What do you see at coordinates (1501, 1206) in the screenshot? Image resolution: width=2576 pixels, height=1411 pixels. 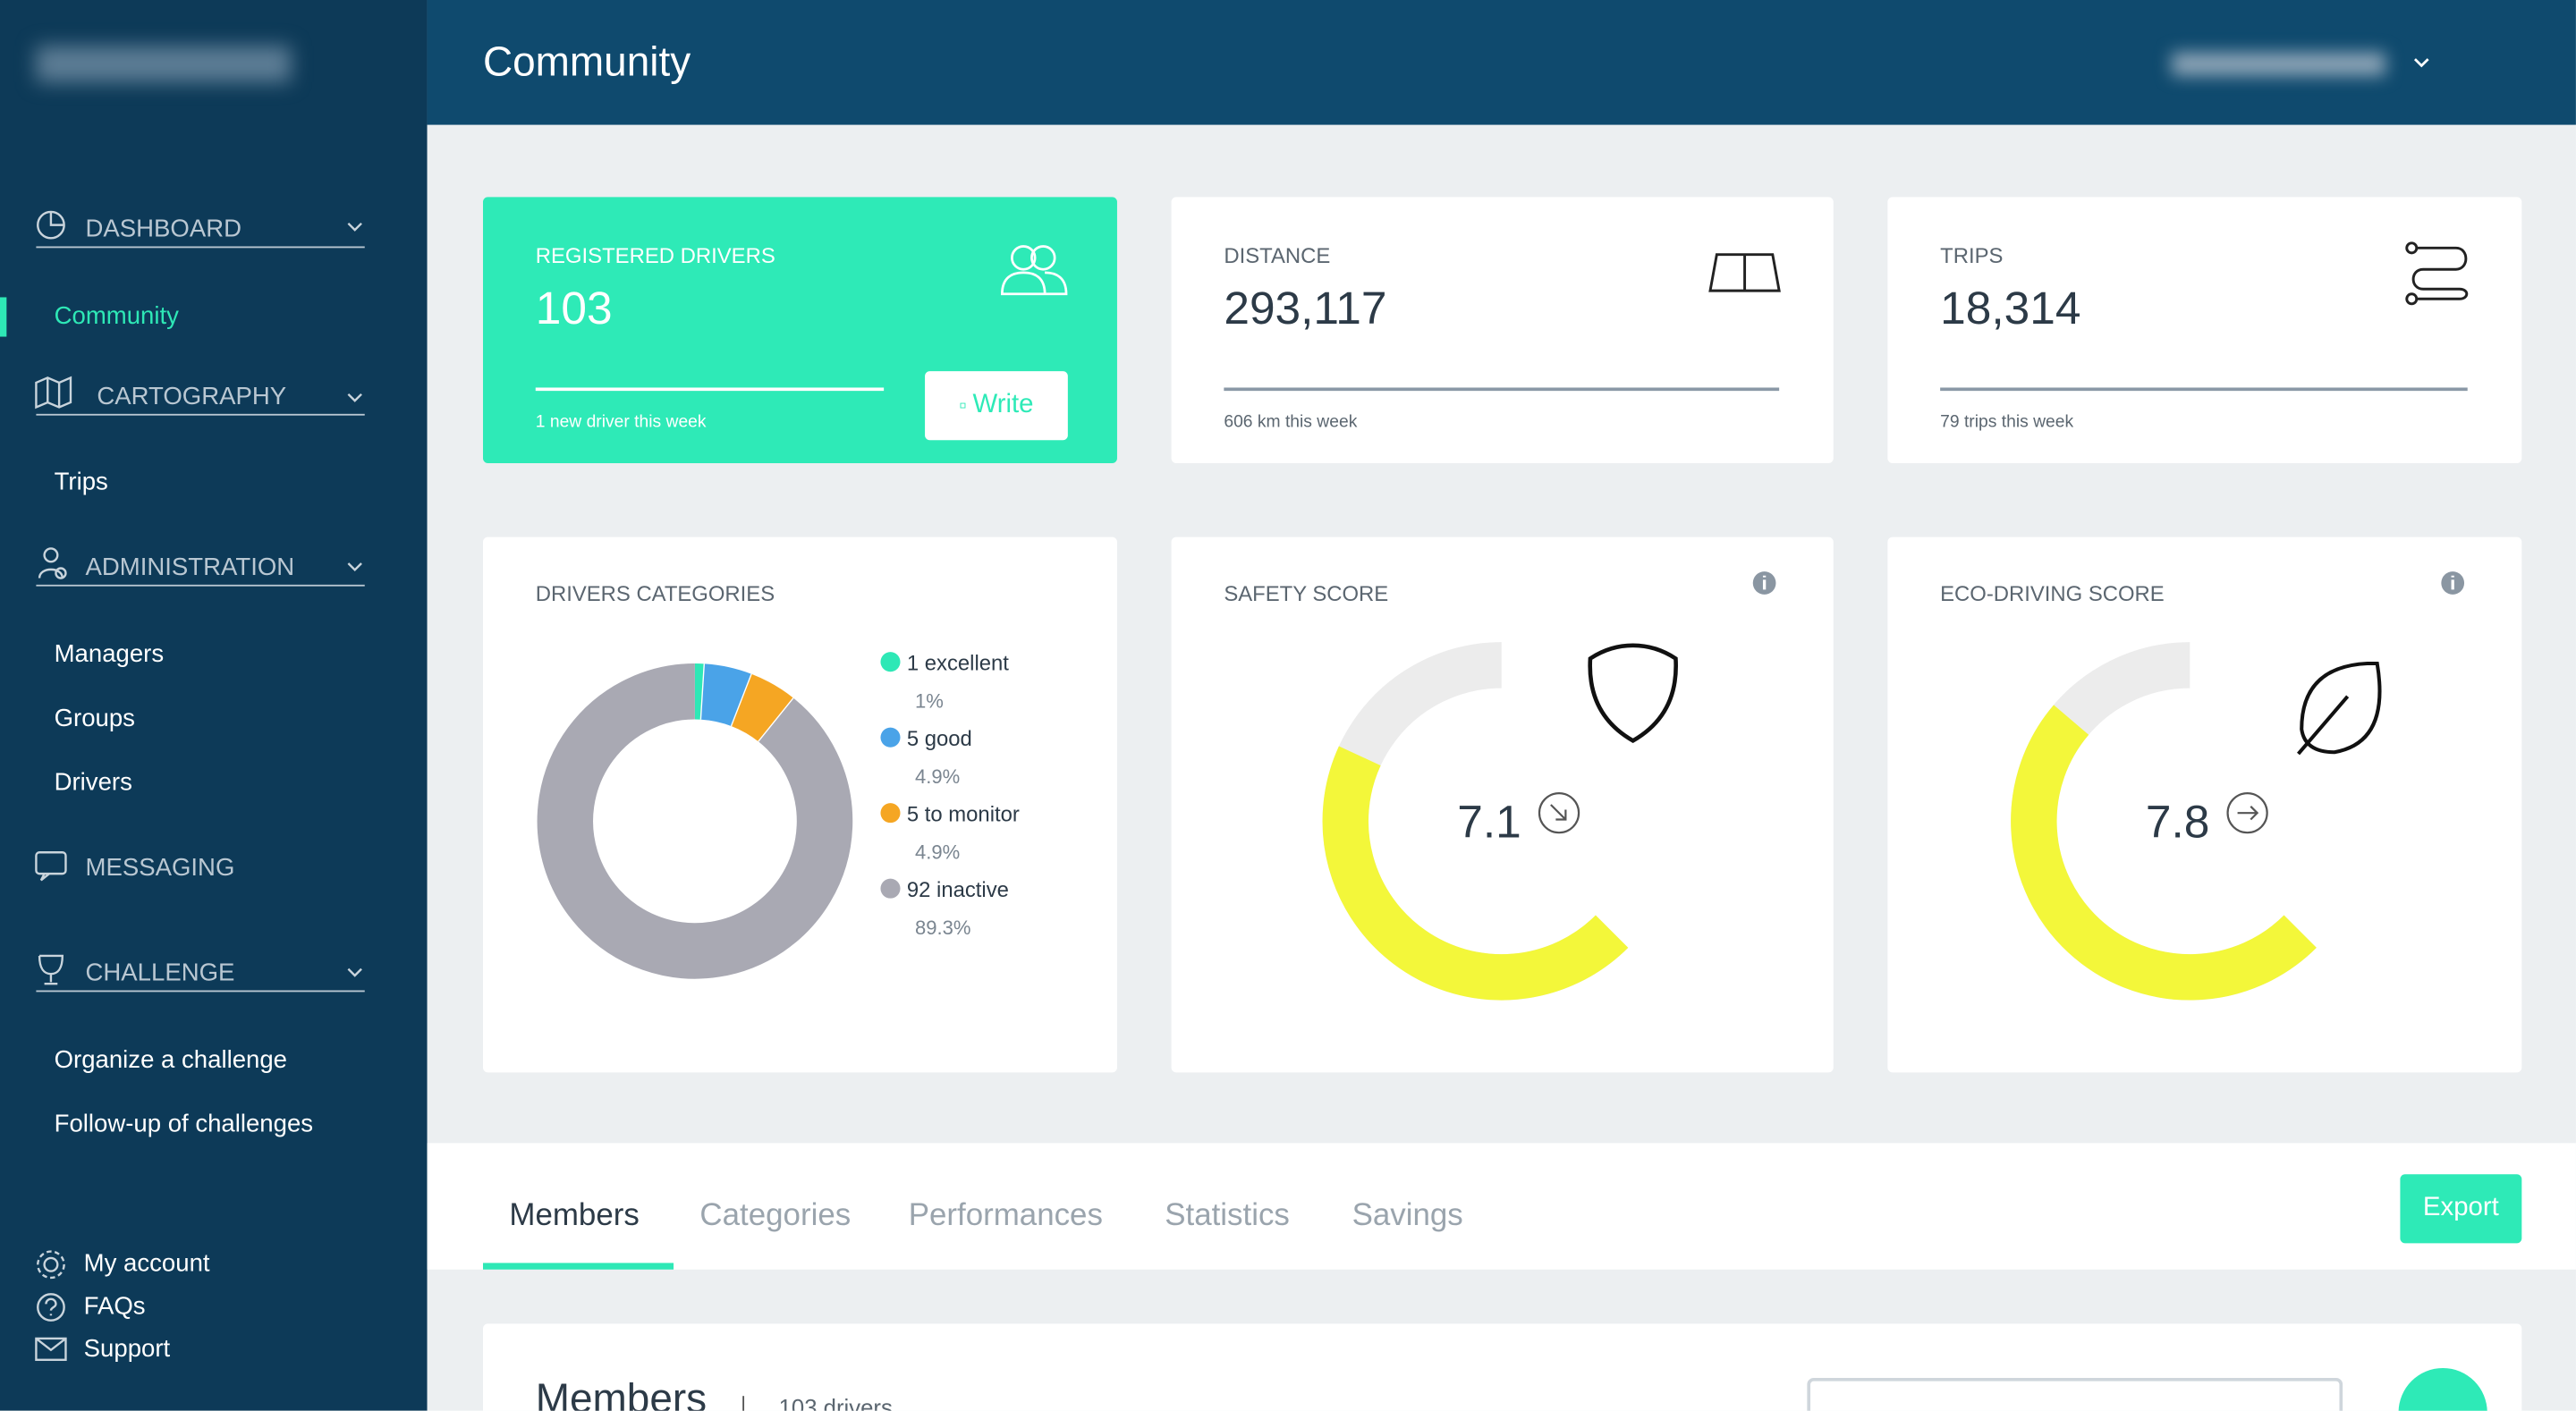 I see `tab-bar` at bounding box center [1501, 1206].